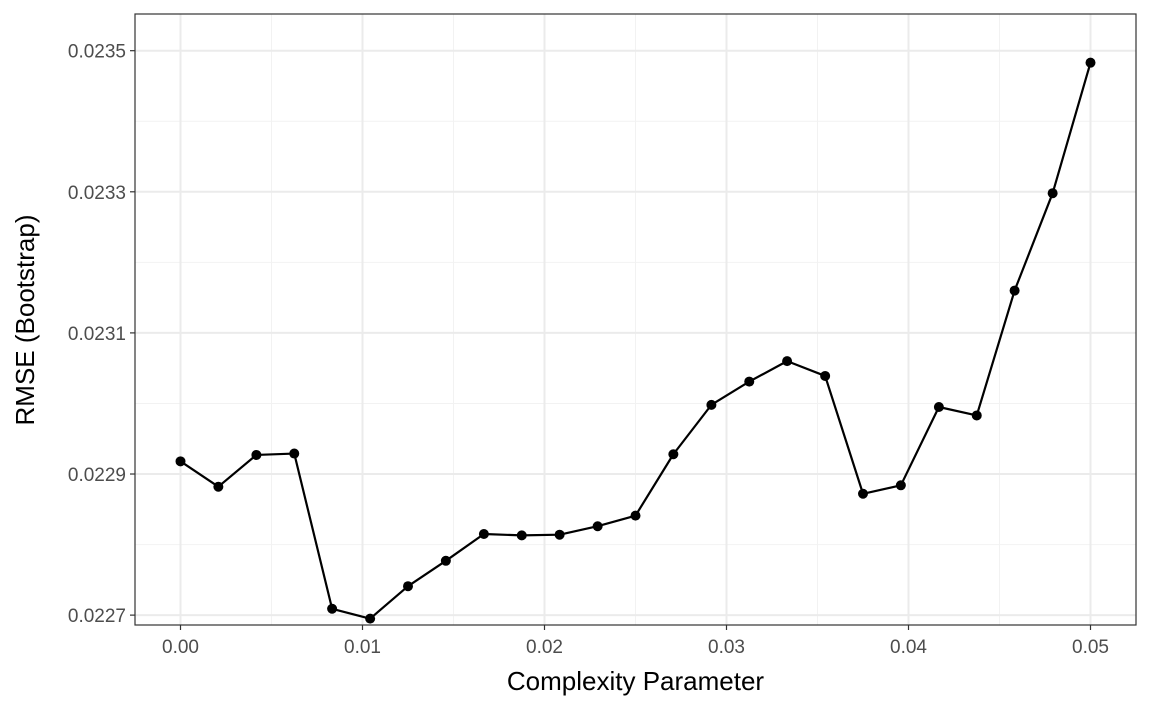  I want to click on x-tick-label: 0.03, so click(726, 647).